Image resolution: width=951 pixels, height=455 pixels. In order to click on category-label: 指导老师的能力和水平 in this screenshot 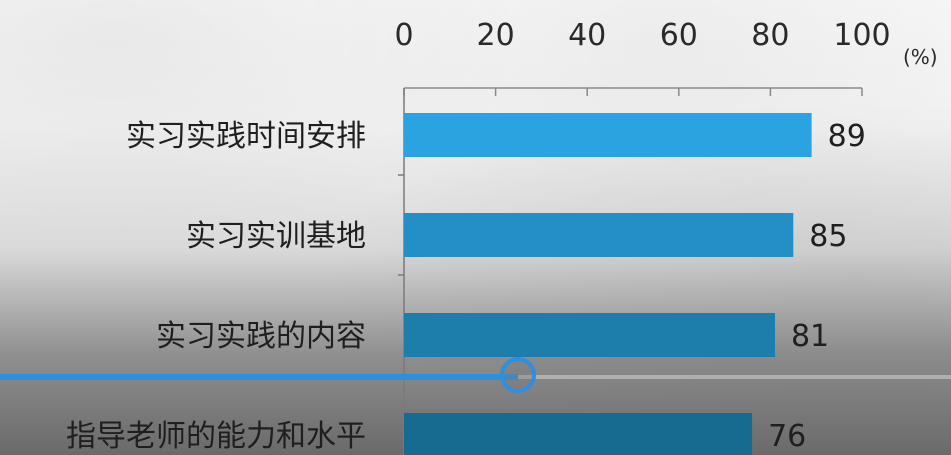, I will do `click(216, 436)`.